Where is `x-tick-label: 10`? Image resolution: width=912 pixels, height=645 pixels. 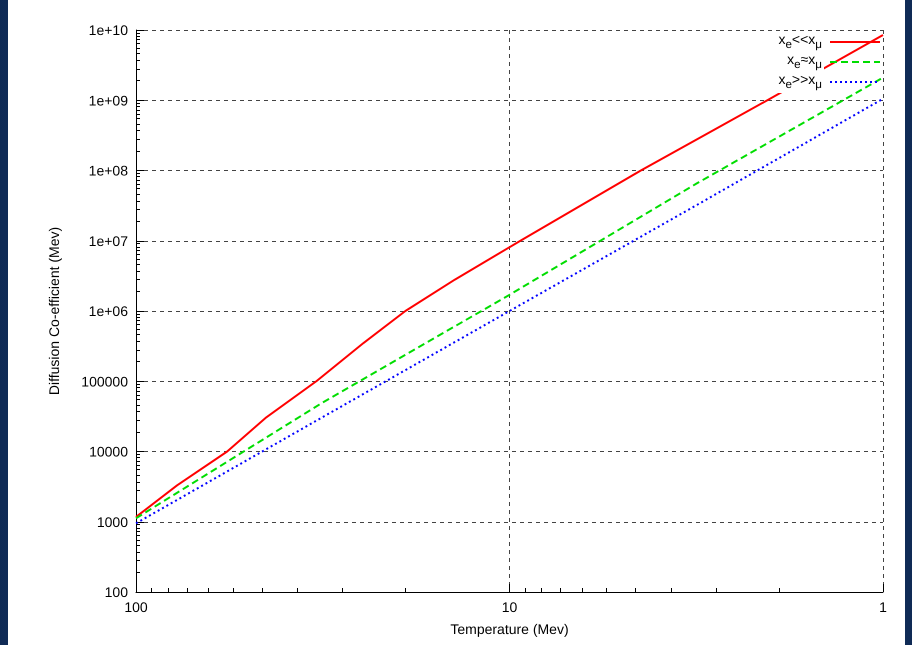
x-tick-label: 10 is located at coordinates (510, 607).